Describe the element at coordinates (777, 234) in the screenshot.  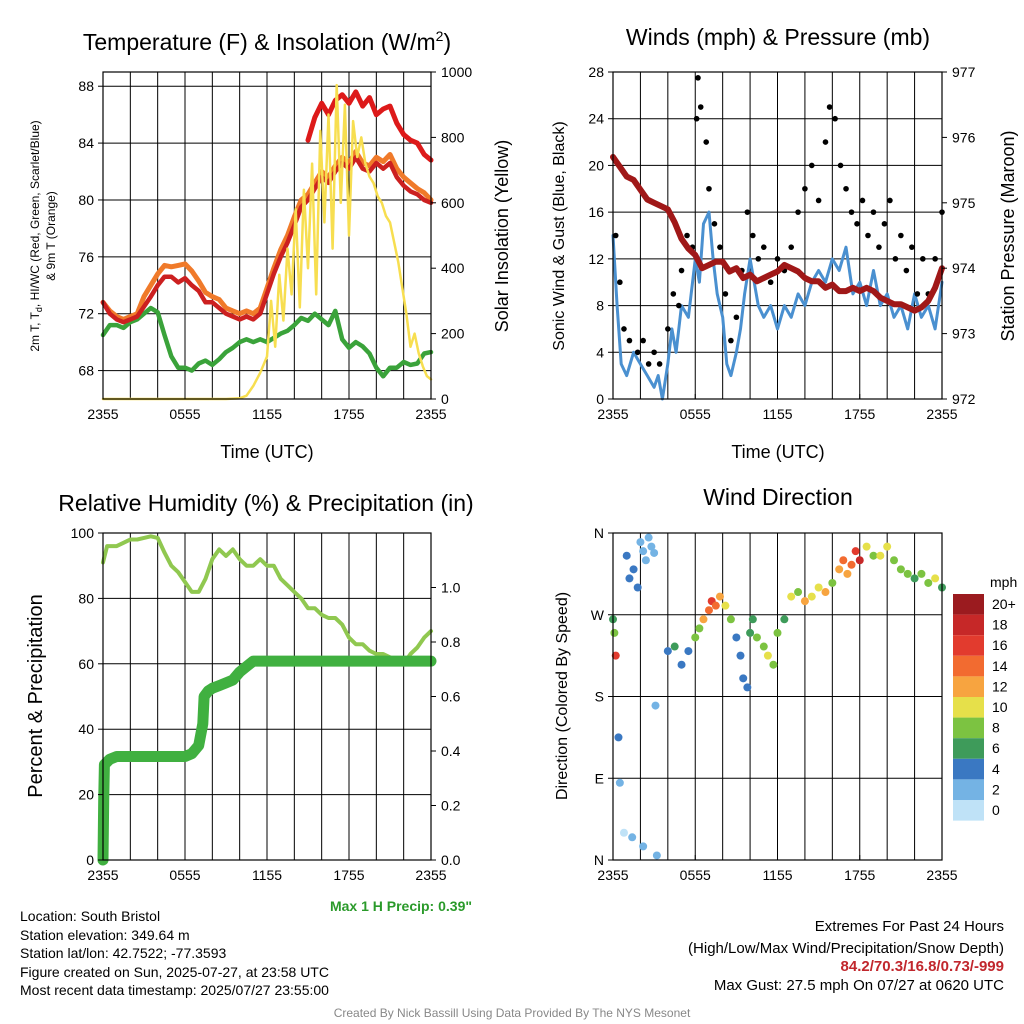
I see `pressure-line` at that location.